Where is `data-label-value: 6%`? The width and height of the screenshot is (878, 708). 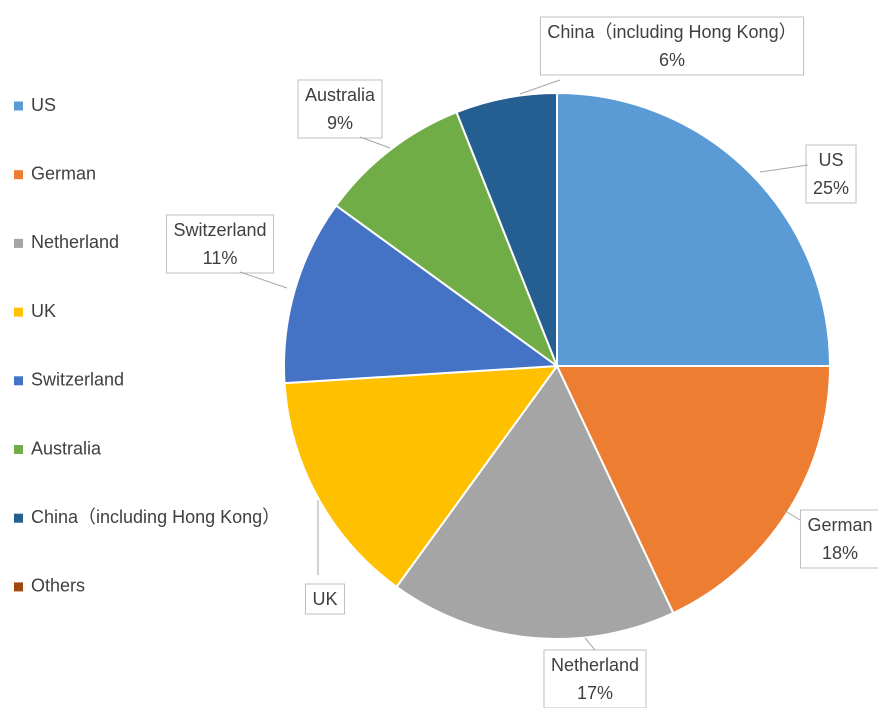 data-label-value: 6% is located at coordinates (672, 60).